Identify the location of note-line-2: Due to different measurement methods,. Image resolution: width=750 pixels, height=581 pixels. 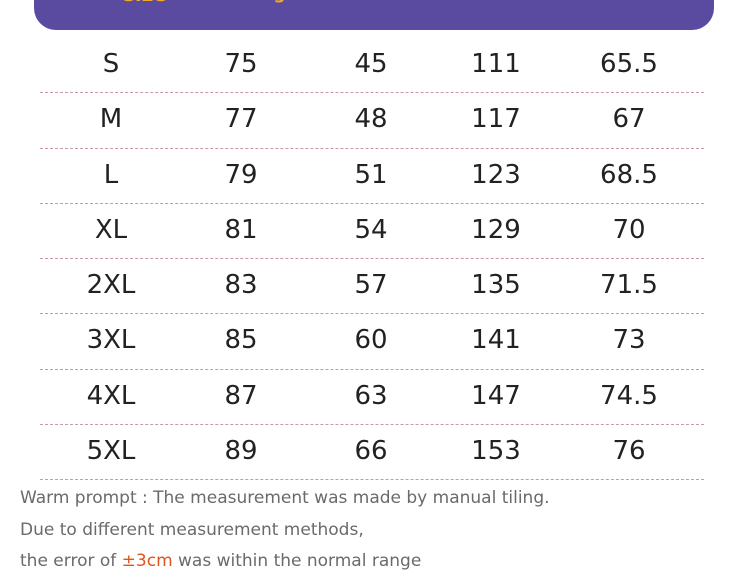
(192, 529).